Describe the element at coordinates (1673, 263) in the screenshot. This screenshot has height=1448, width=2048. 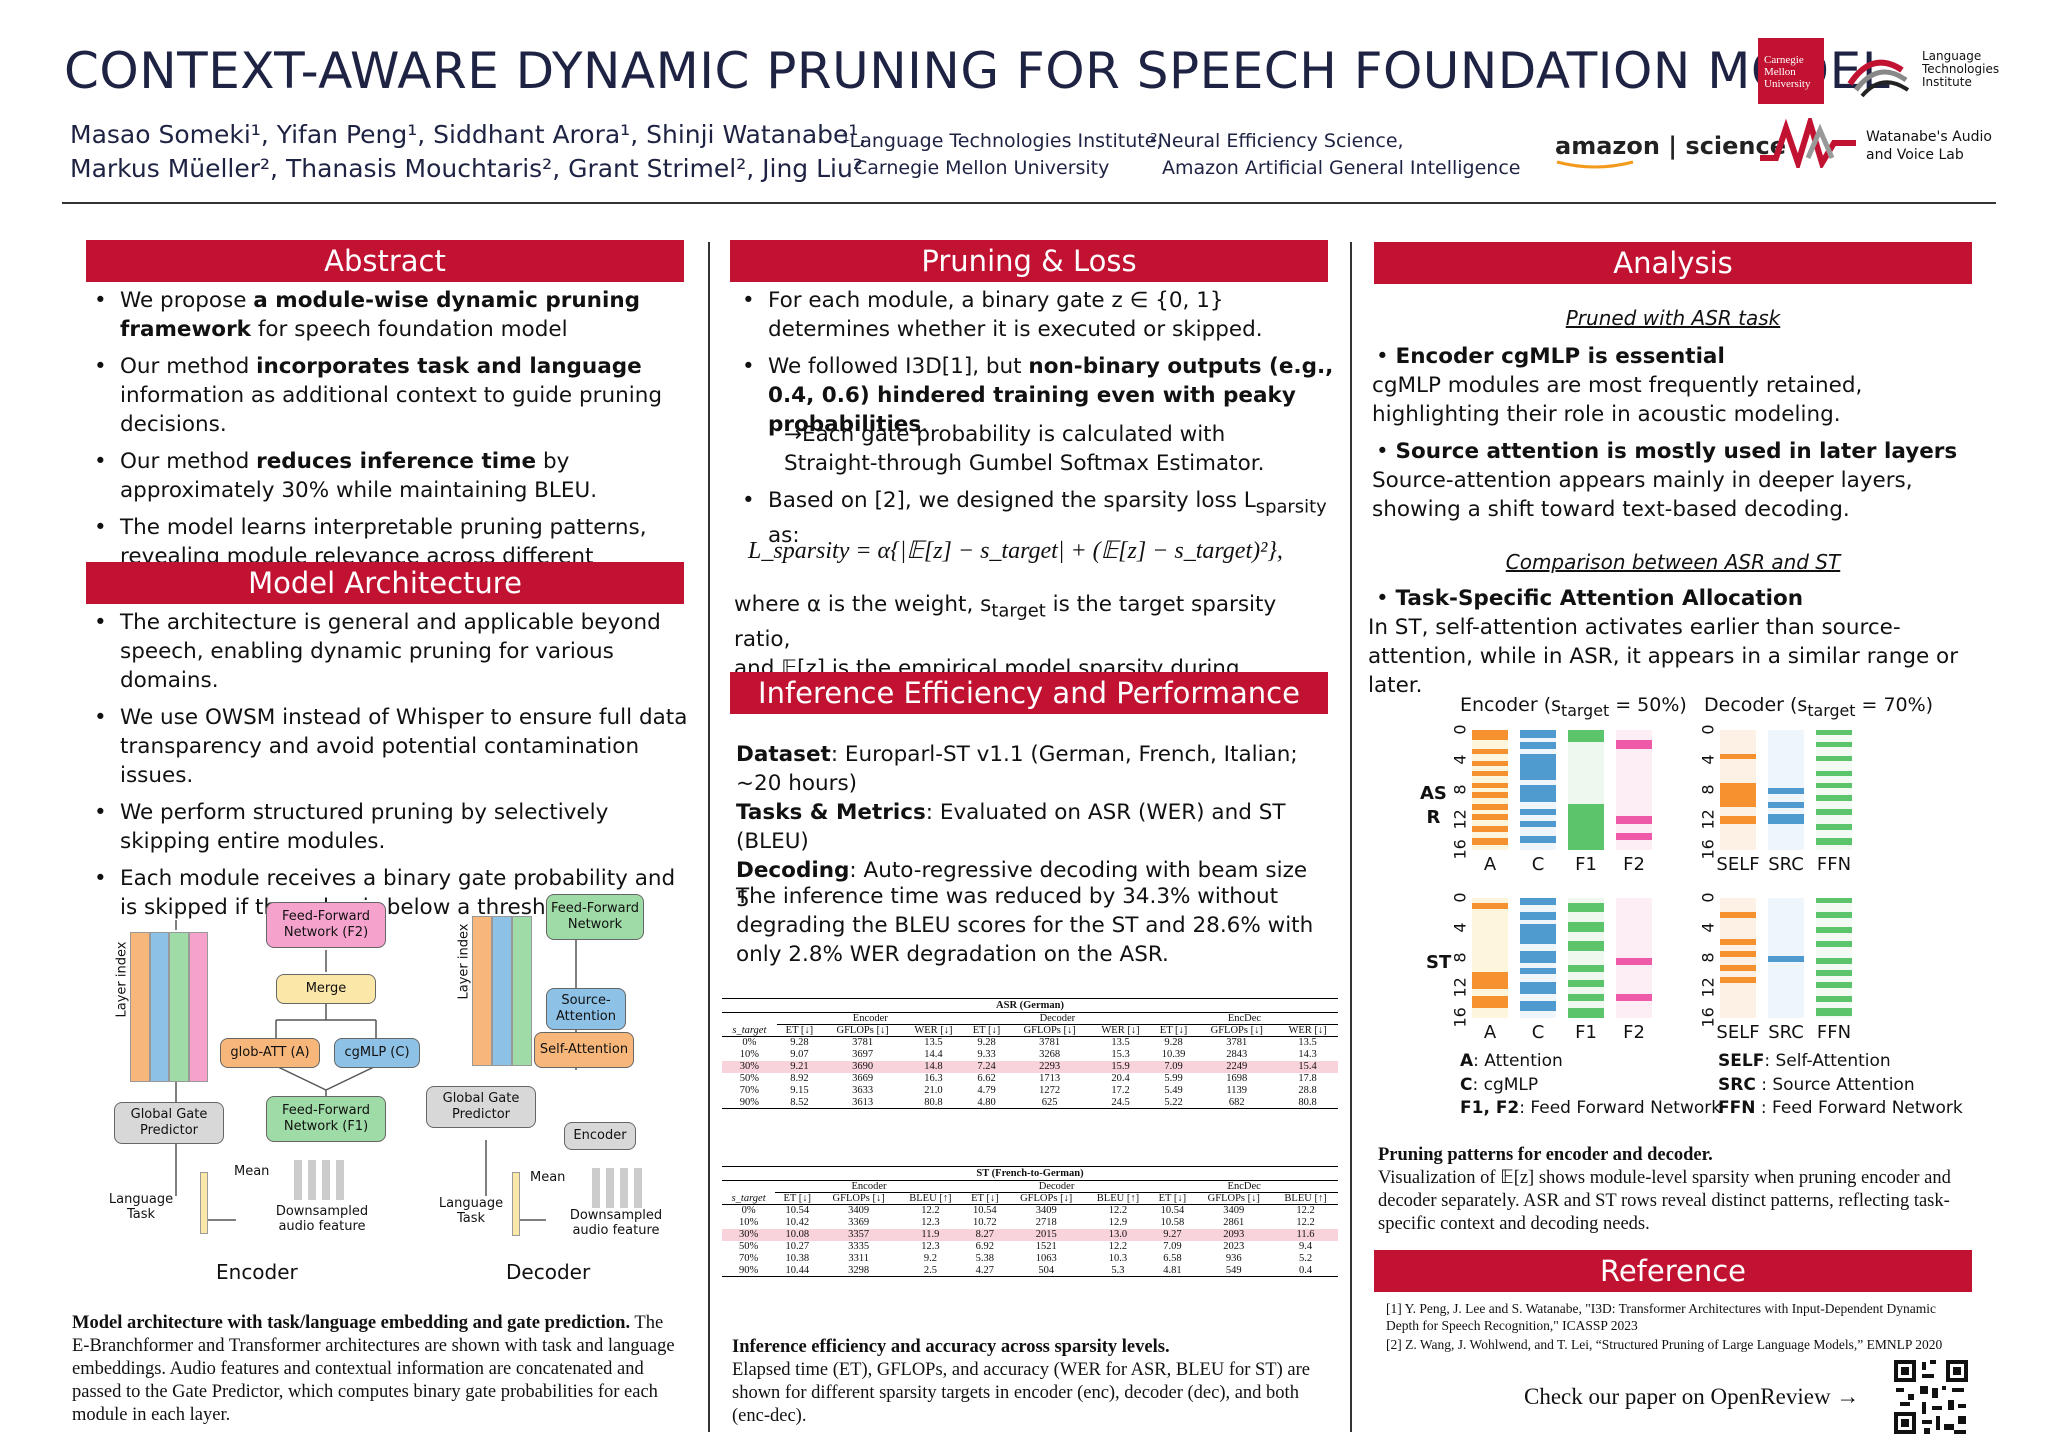
I see `analysis-heading: Analysis` at that location.